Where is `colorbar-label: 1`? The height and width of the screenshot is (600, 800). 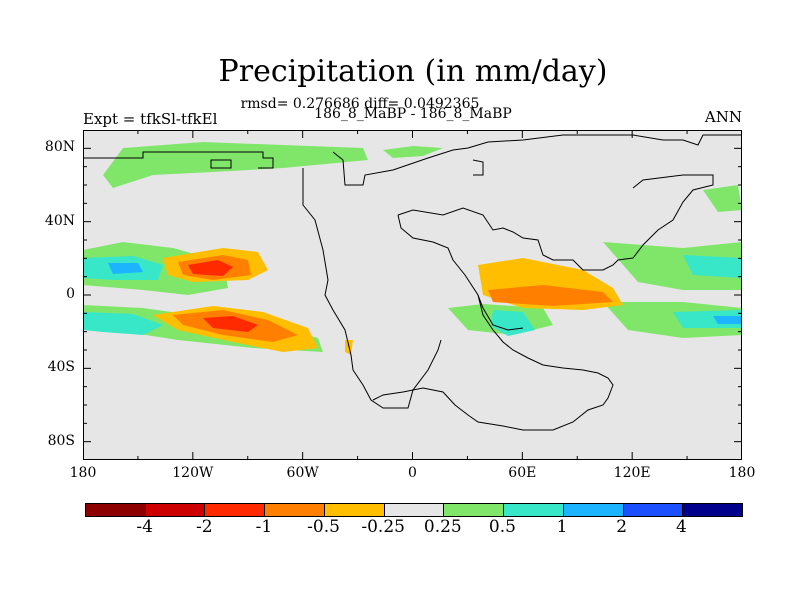
colorbar-label: 1 is located at coordinates (562, 527).